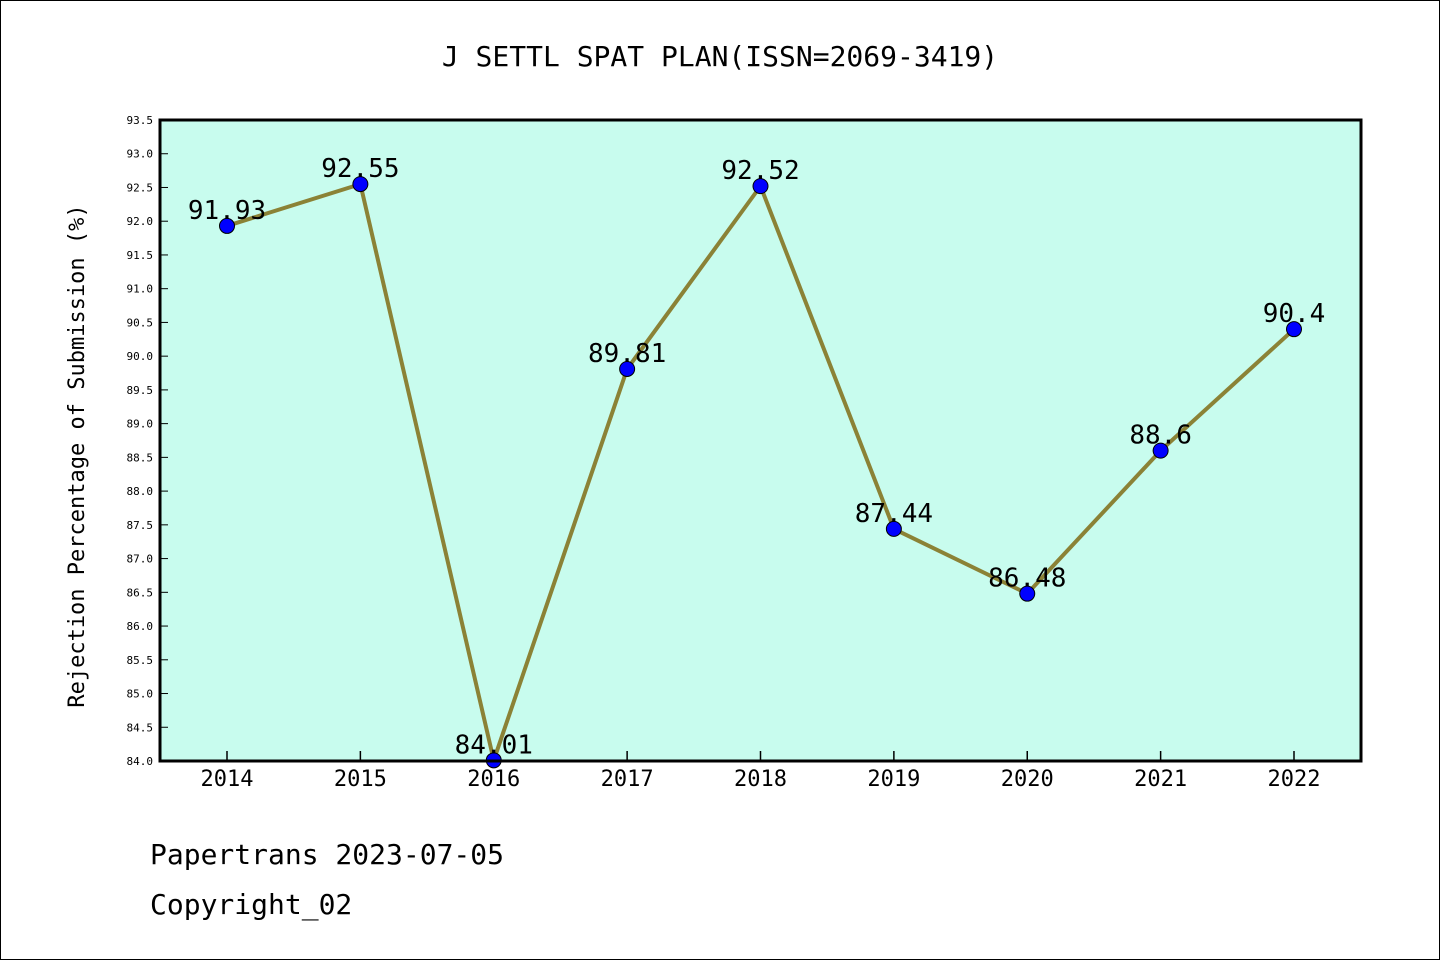 Image resolution: width=1440 pixels, height=960 pixels. What do you see at coordinates (140, 694) in the screenshot?
I see `y-tick-label: 85.0` at bounding box center [140, 694].